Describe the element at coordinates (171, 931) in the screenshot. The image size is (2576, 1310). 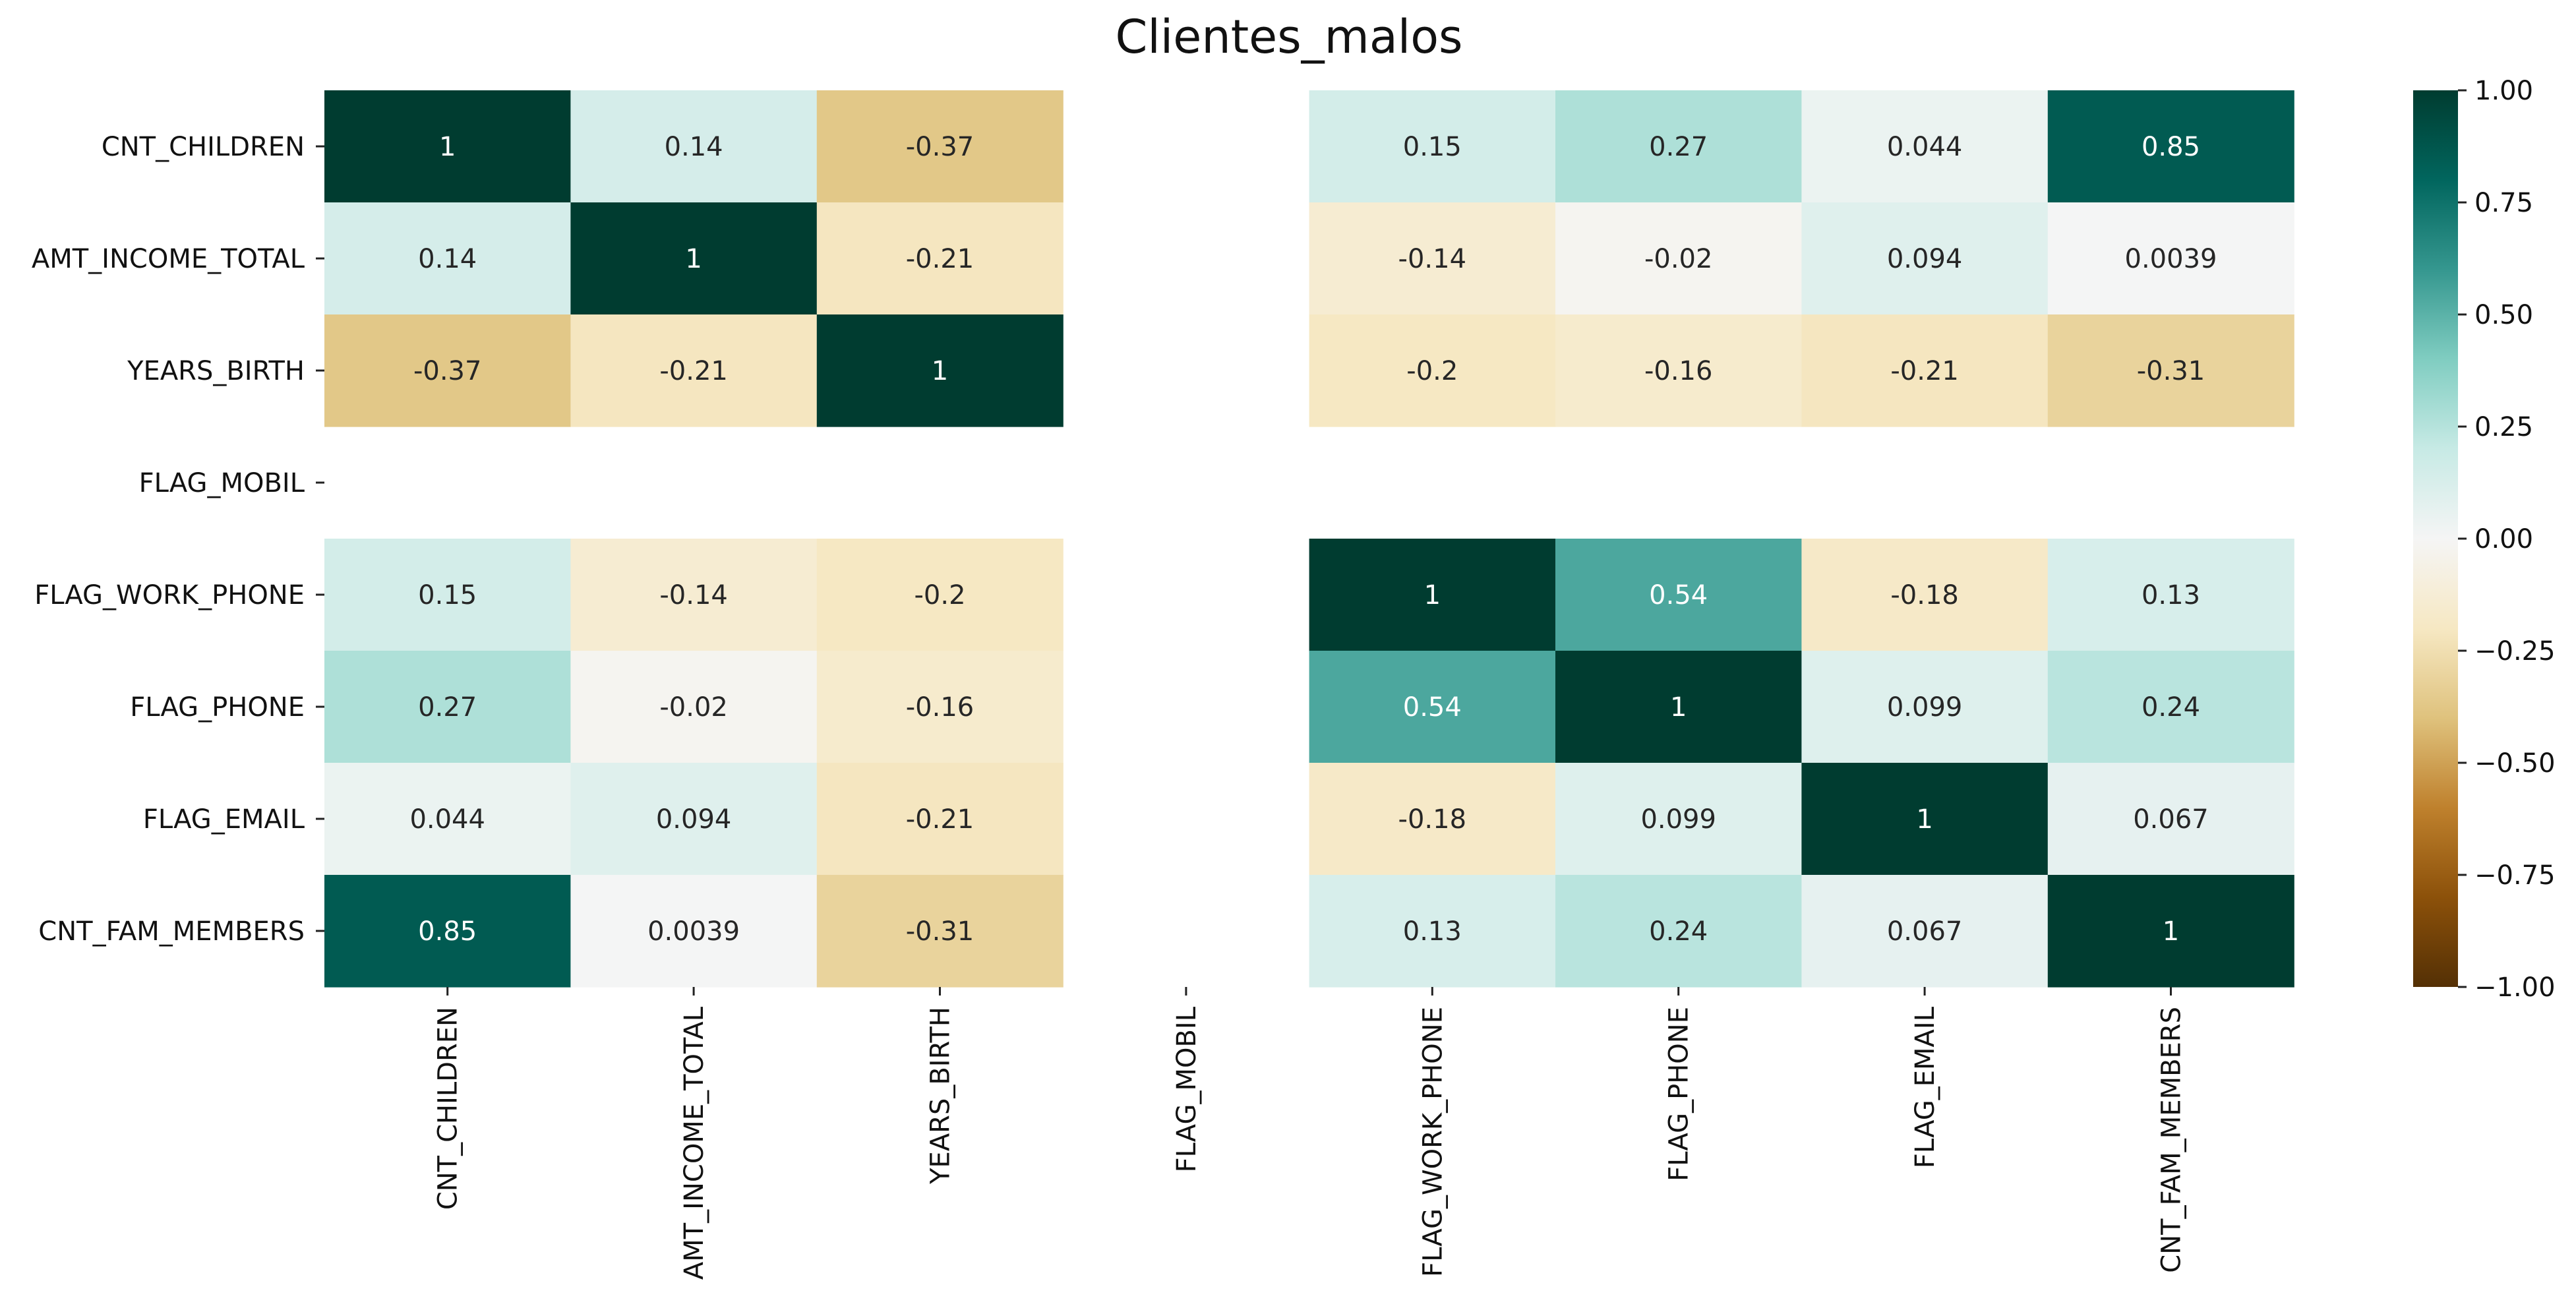
I see `y-tick-label: CNT_FAM_MEMBERS` at that location.